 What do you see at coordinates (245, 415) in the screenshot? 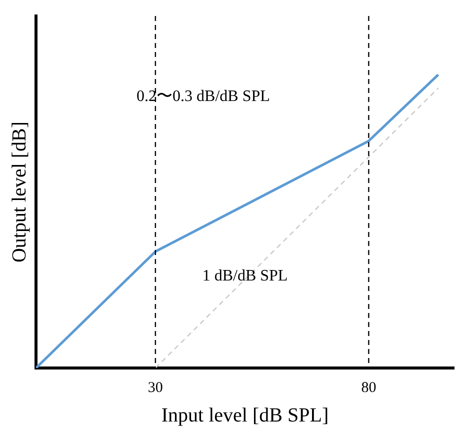
I see `x-axis-title: Input level [dB SPL]` at bounding box center [245, 415].